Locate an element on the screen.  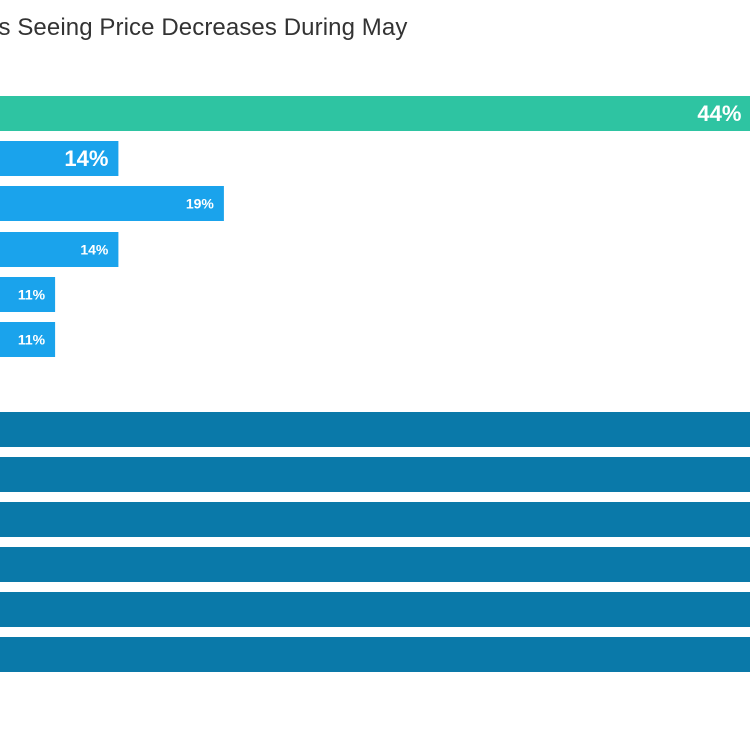
data-label-2: 14% is located at coordinates (86, 158).